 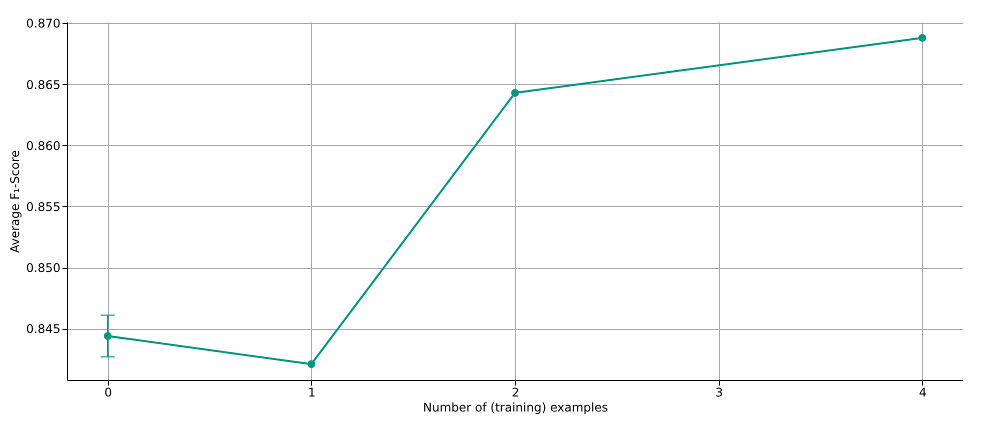 What do you see at coordinates (108, 393) in the screenshot?
I see `x-tick-label: 0` at bounding box center [108, 393].